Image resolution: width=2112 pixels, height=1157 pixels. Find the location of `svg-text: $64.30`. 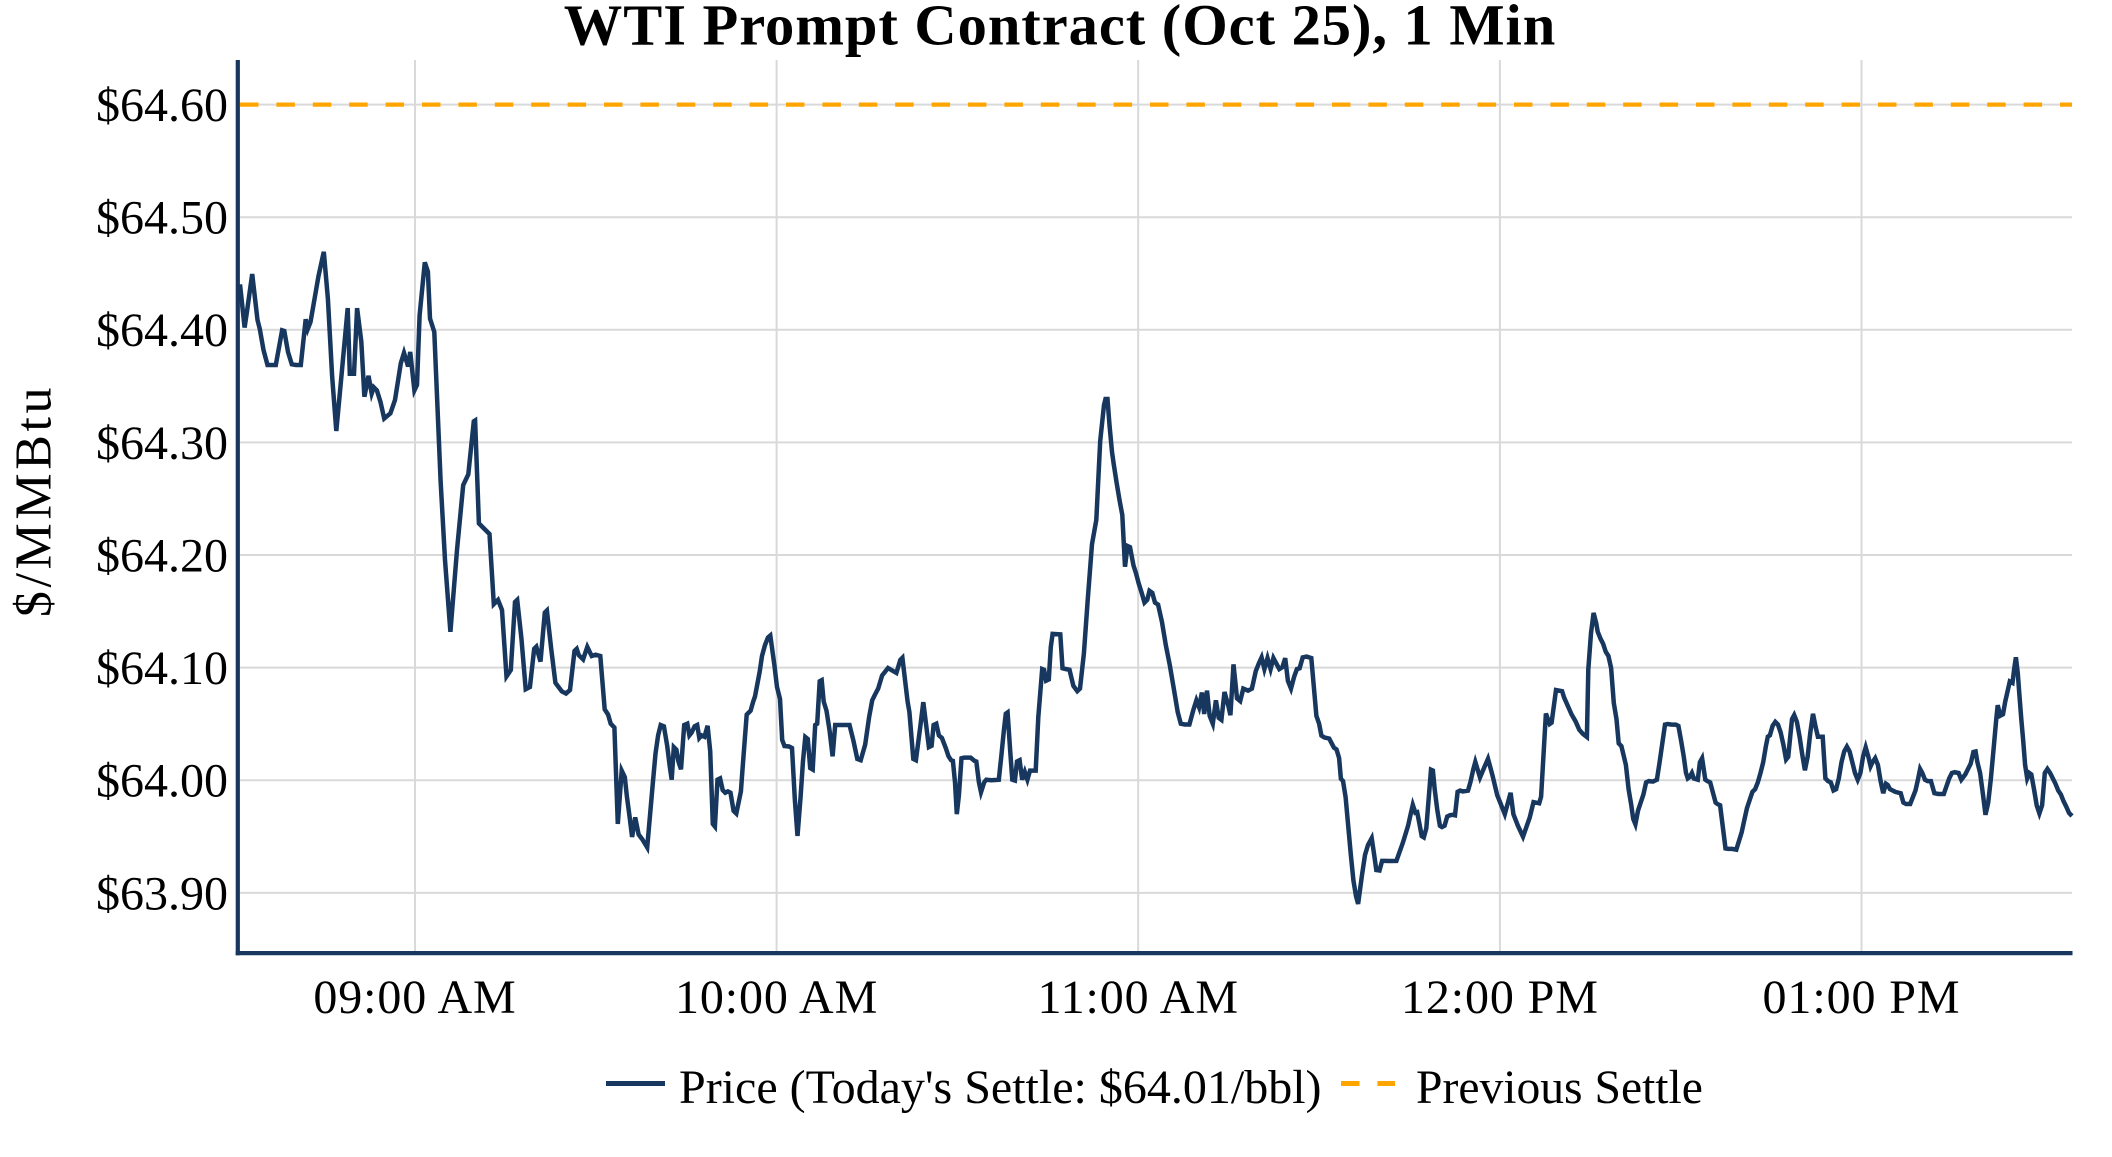

svg-text: $64.30 is located at coordinates (162, 443).